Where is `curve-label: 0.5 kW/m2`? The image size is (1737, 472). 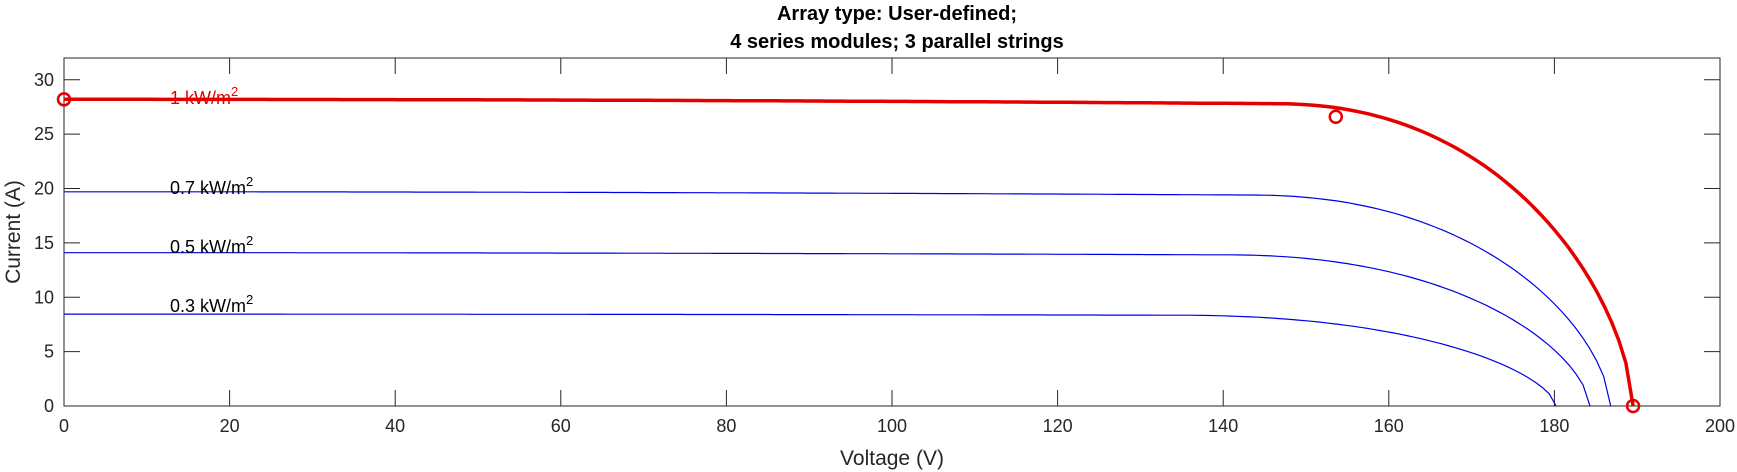
curve-label: 0.5 kW/m2 is located at coordinates (211, 245).